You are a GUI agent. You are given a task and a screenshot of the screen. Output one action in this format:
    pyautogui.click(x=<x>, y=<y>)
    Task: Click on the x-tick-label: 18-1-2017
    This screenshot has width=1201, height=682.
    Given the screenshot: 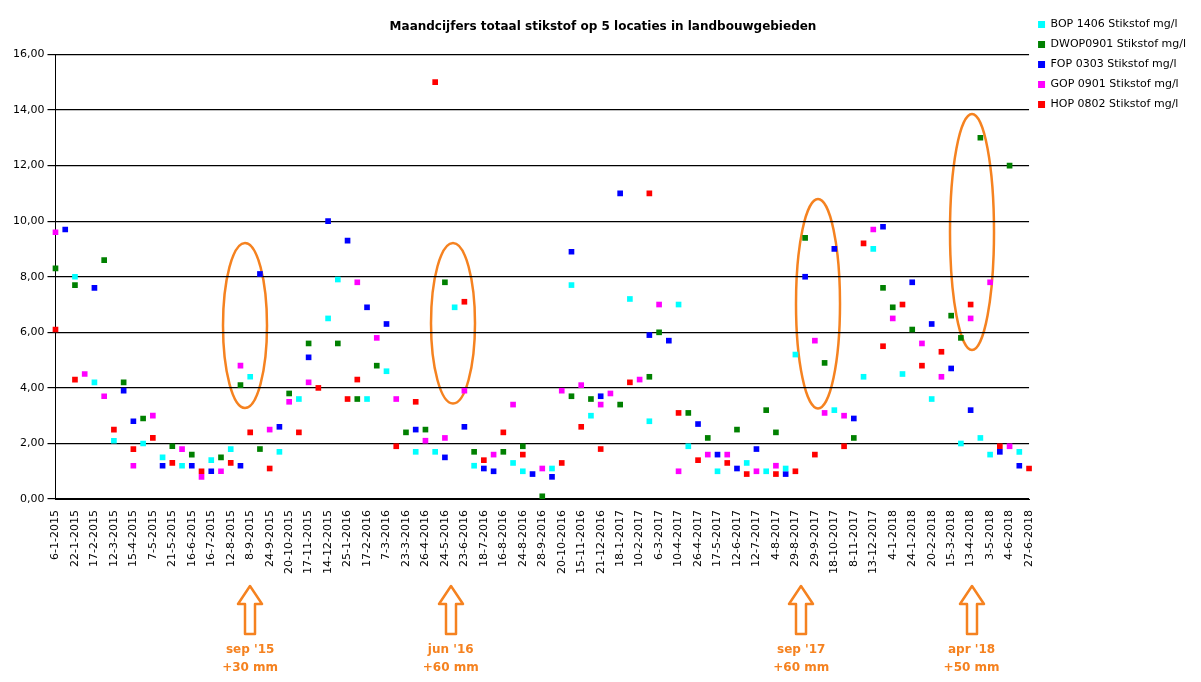 What is the action you would take?
    pyautogui.click(x=620, y=539)
    